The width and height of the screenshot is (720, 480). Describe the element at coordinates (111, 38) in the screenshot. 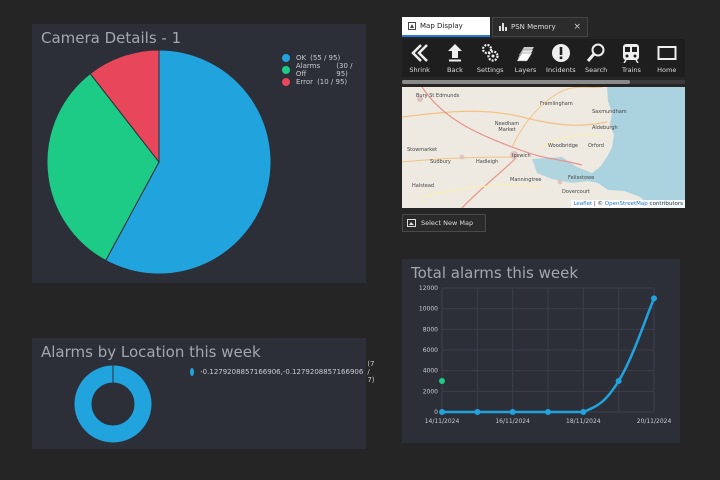

I see `camera-details-title: Camera Details - 1` at that location.